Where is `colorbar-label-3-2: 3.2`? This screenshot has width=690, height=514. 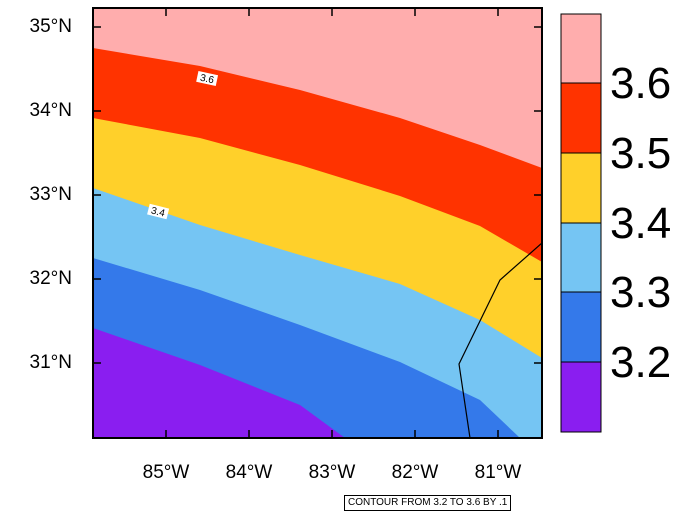
colorbar-label-3-2: 3.2 is located at coordinates (641, 362).